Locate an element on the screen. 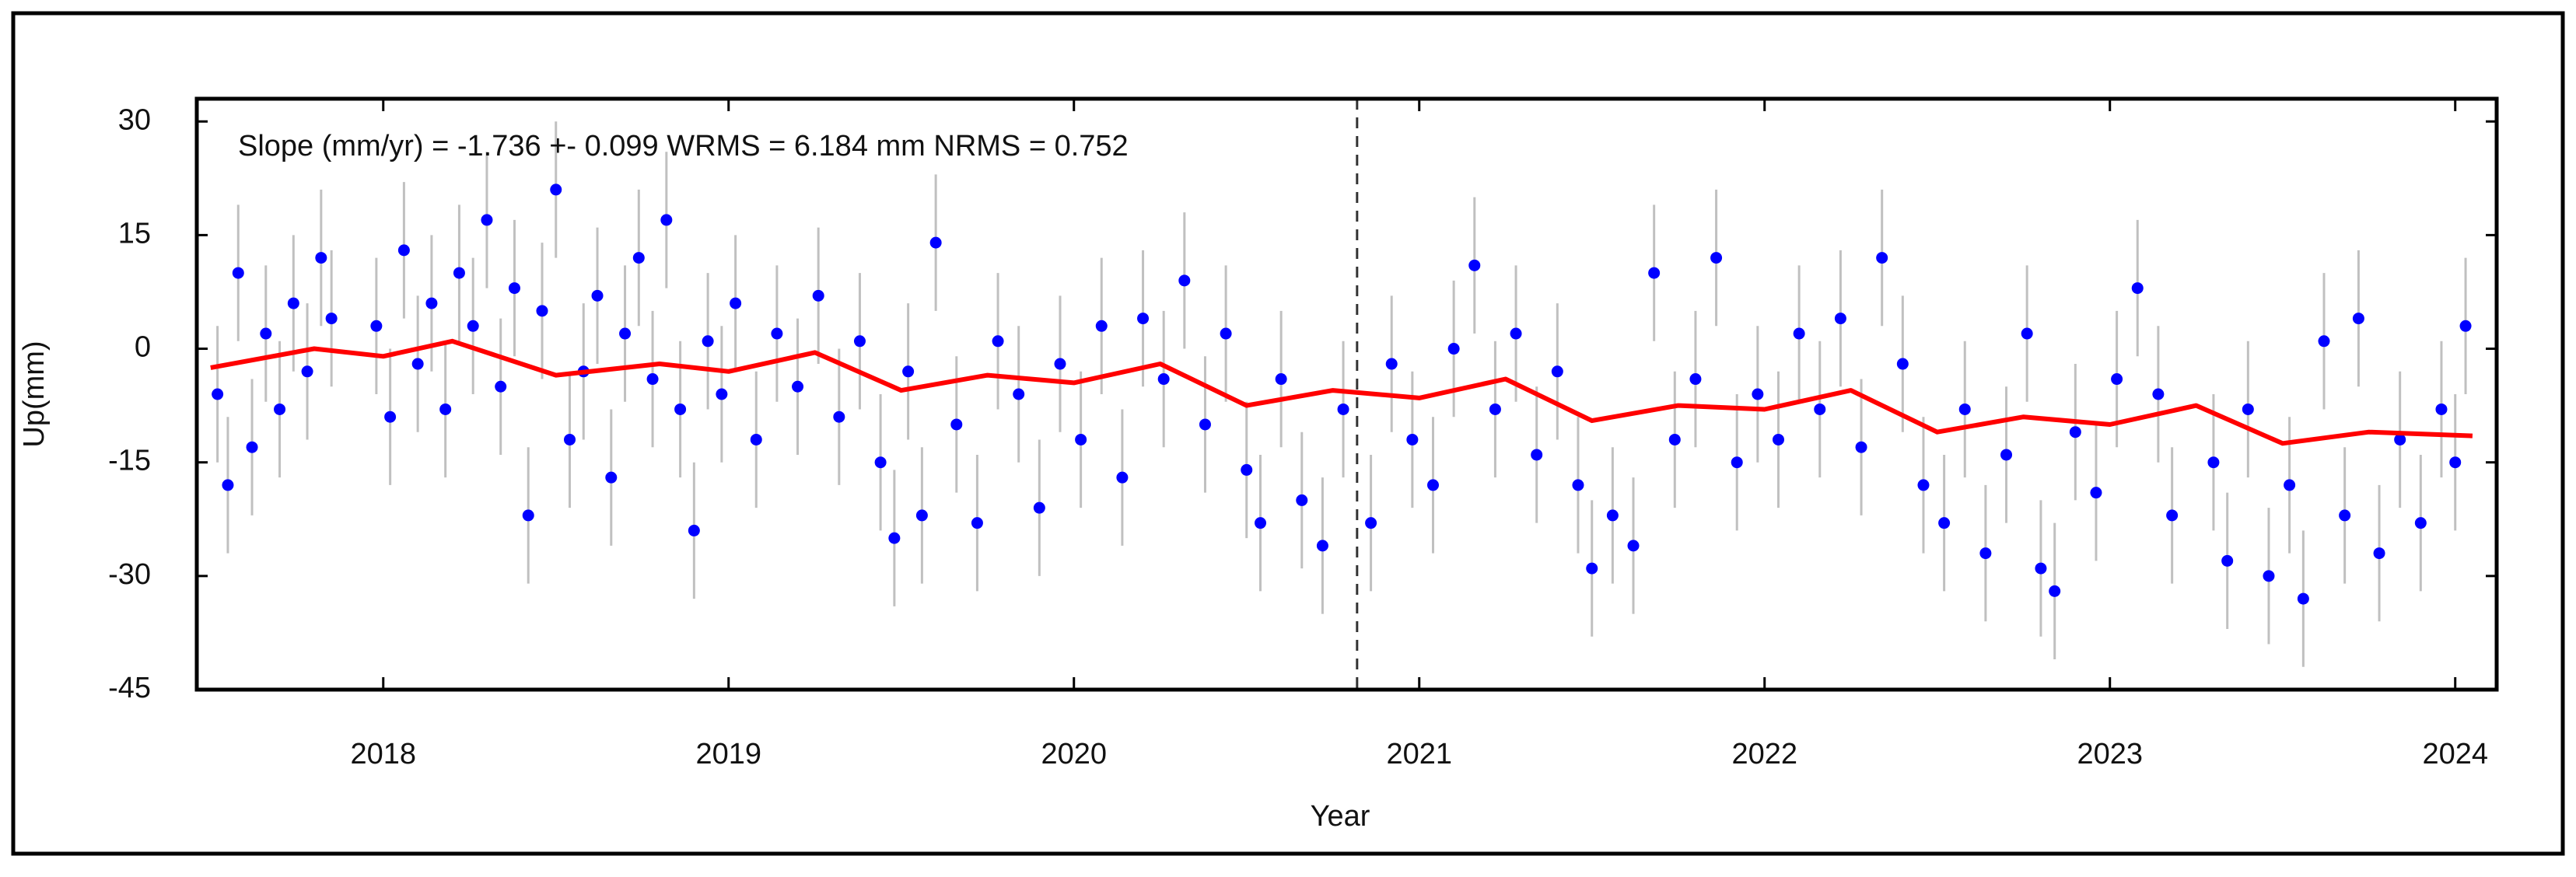 The image size is (2576, 877). fit-line is located at coordinates (1342, 392).